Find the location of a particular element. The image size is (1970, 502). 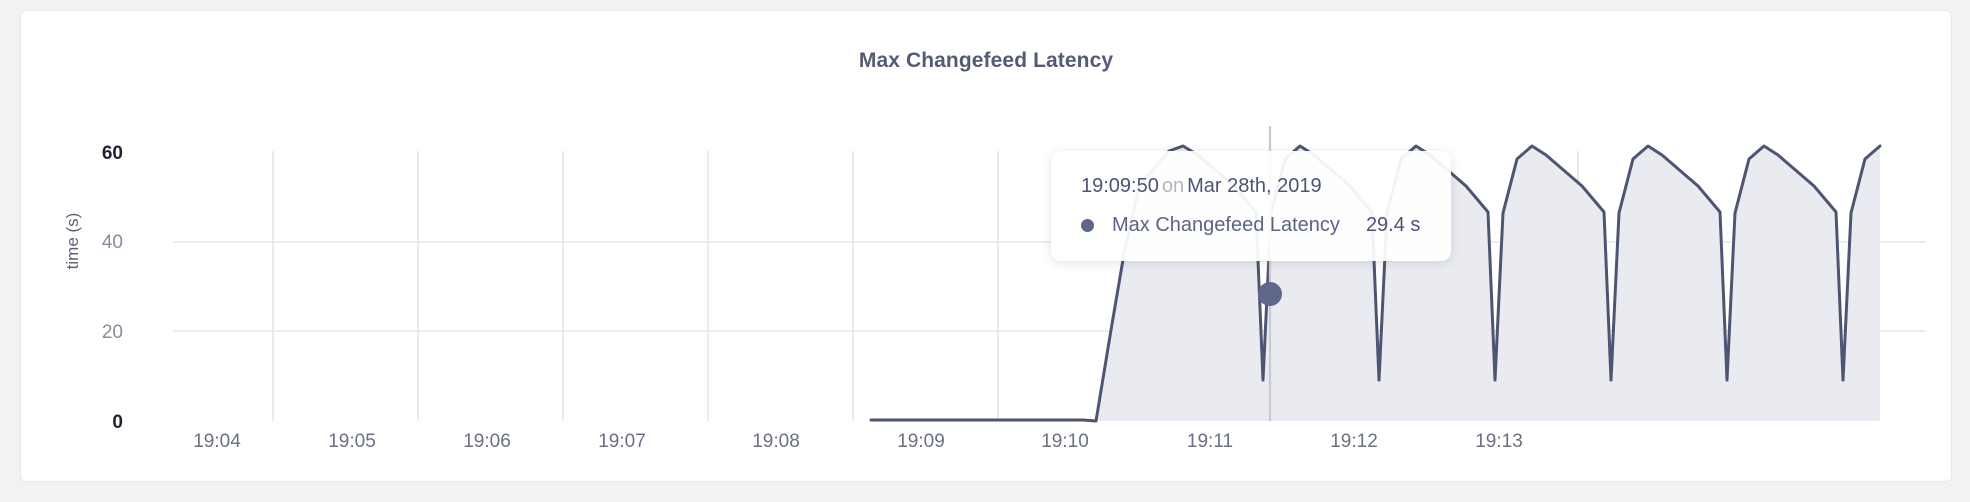

x-tick-label-6: 19:10 is located at coordinates (1065, 441).